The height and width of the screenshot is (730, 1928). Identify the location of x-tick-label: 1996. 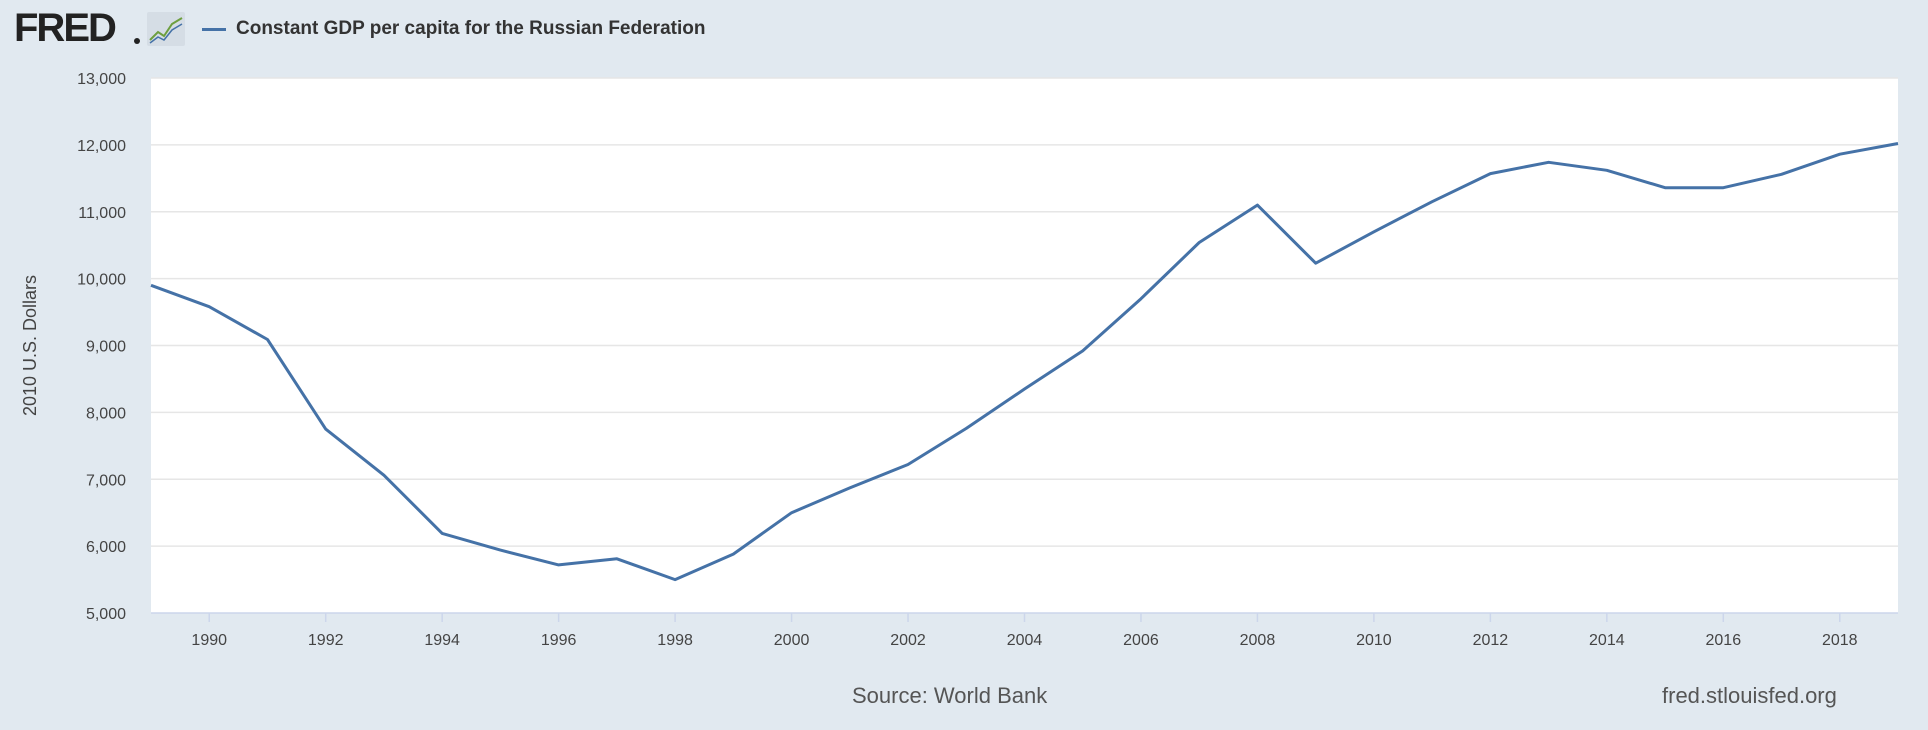
(559, 640).